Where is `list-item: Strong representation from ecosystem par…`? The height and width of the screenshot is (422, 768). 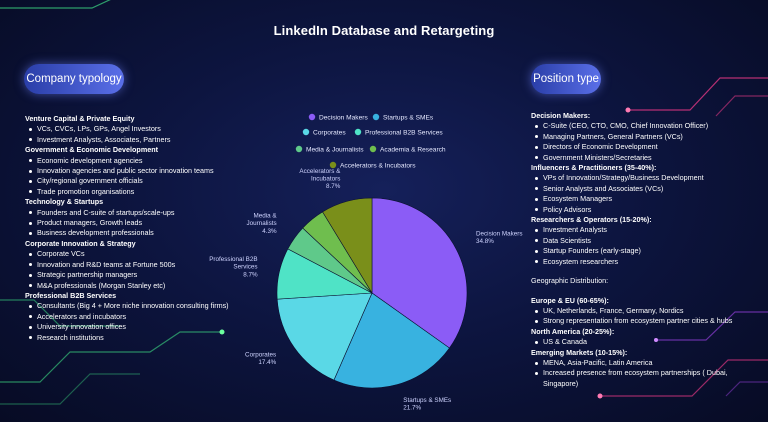 list-item: Strong representation from ecosystem par… is located at coordinates (649, 321).